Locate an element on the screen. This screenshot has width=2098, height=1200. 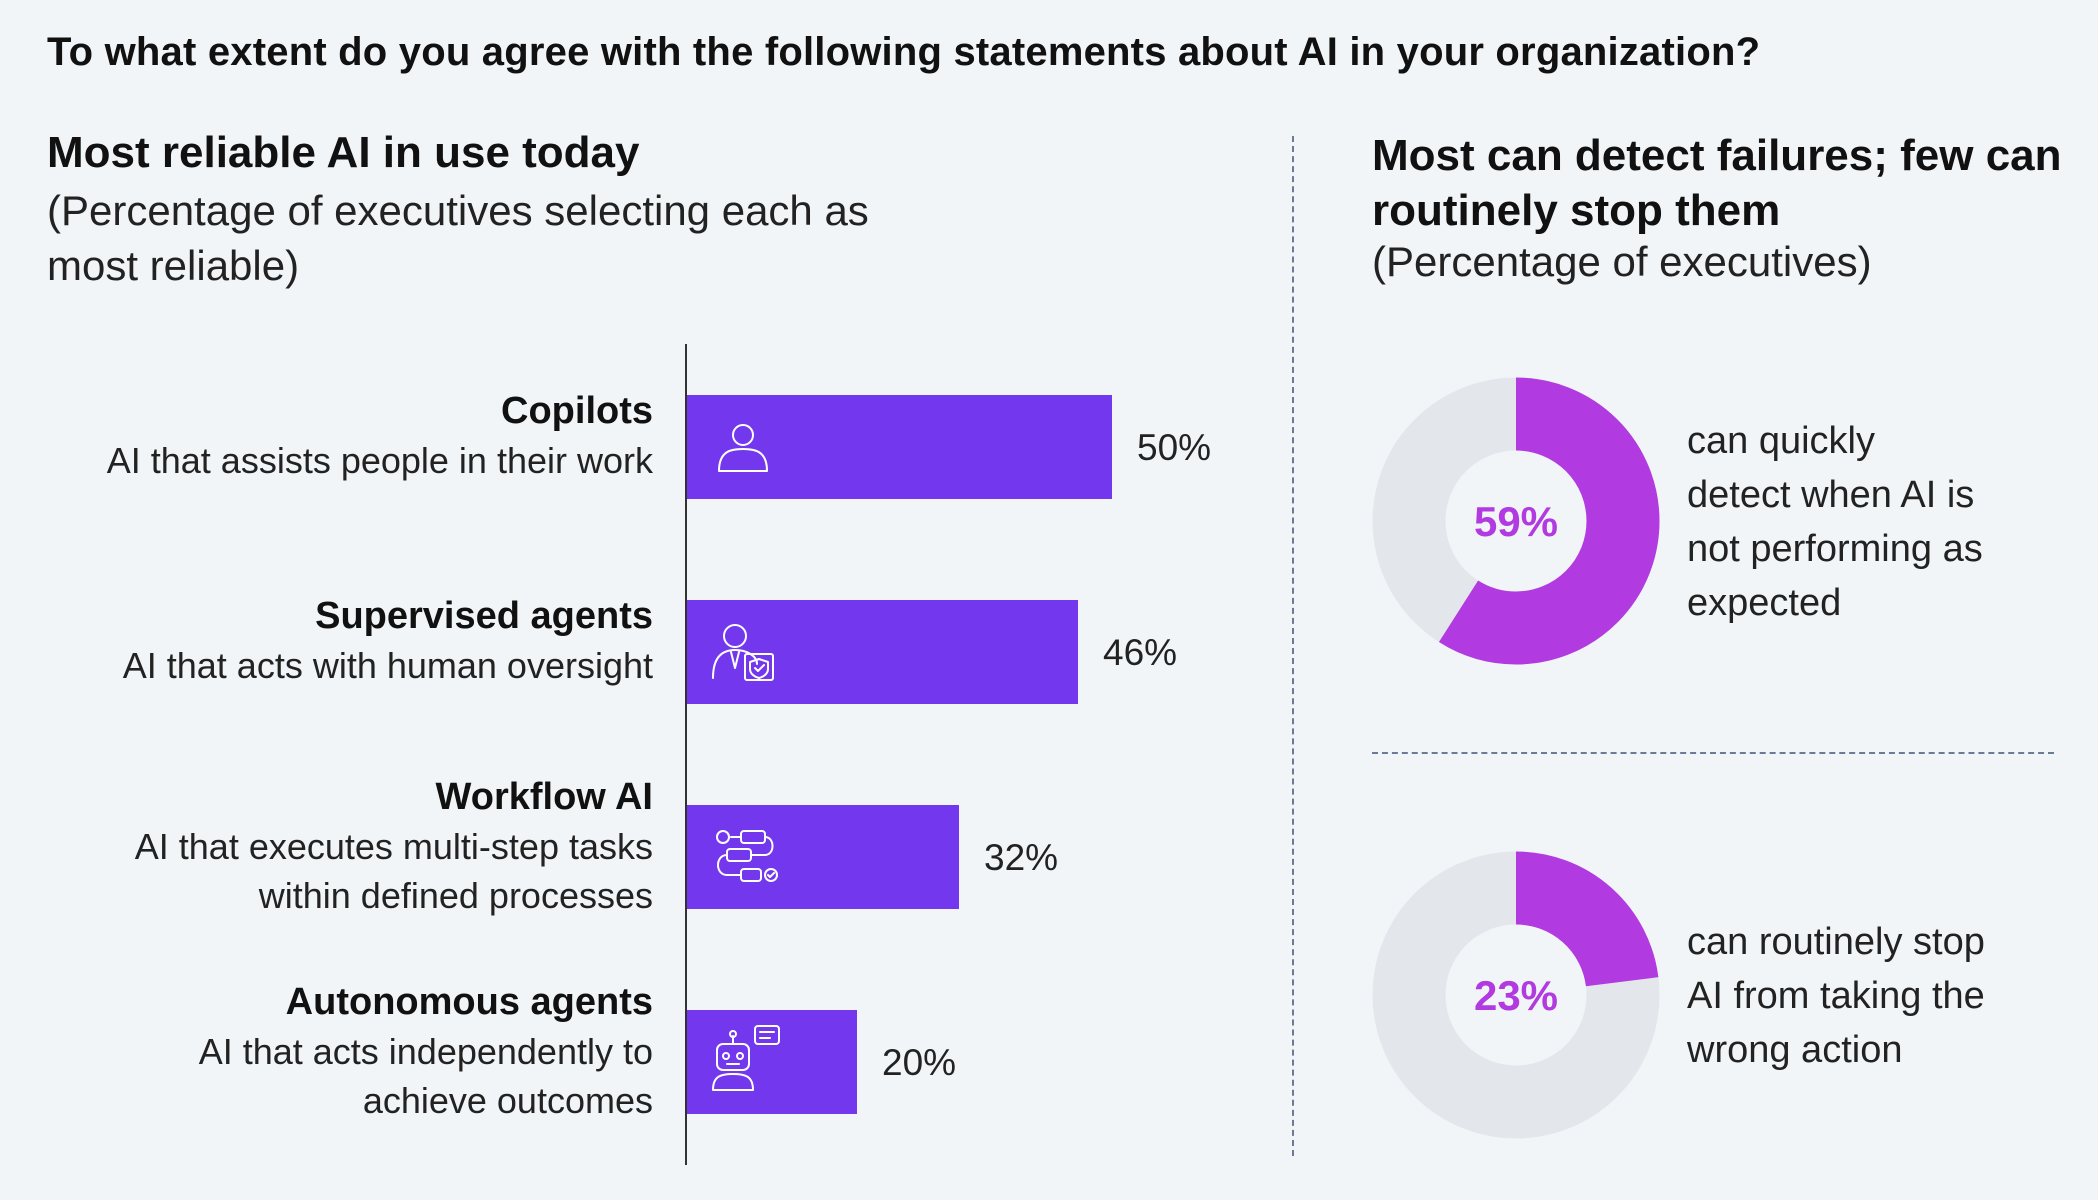
category-description: achieve outcomes is located at coordinates (508, 1100).